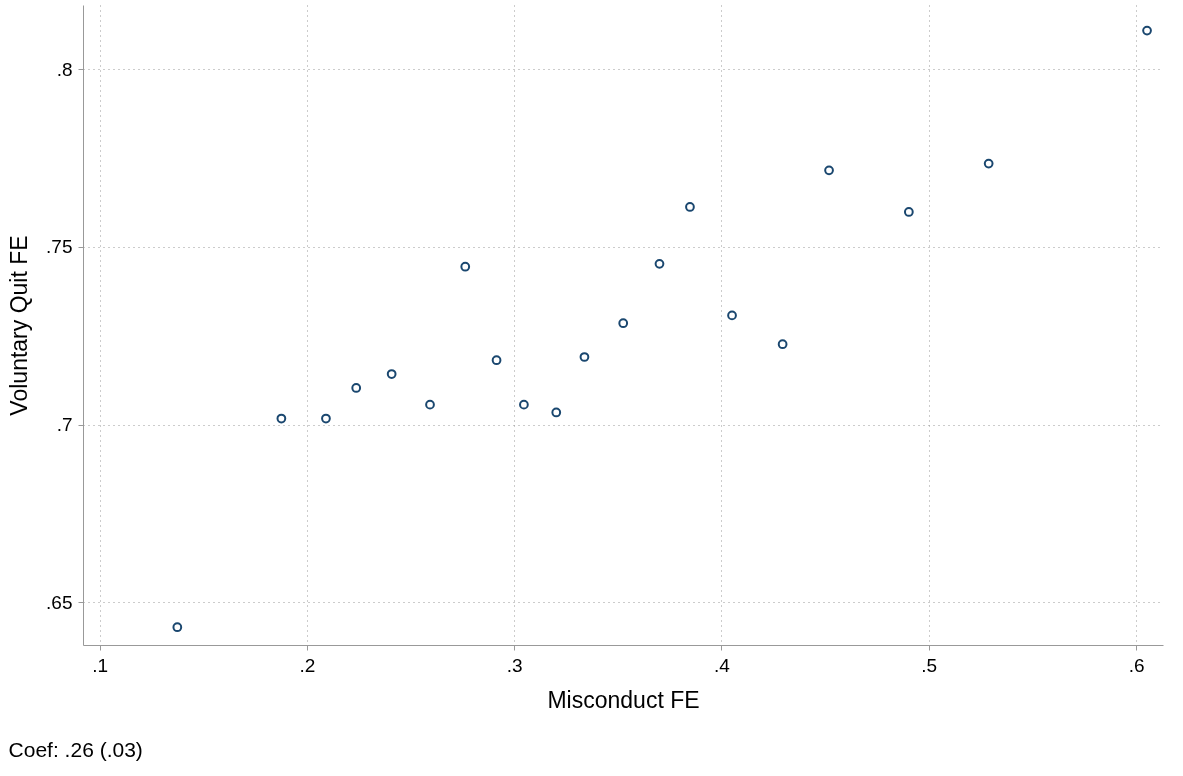 The height and width of the screenshot is (776, 1183). I want to click on x-tick-label: .5, so click(929, 665).